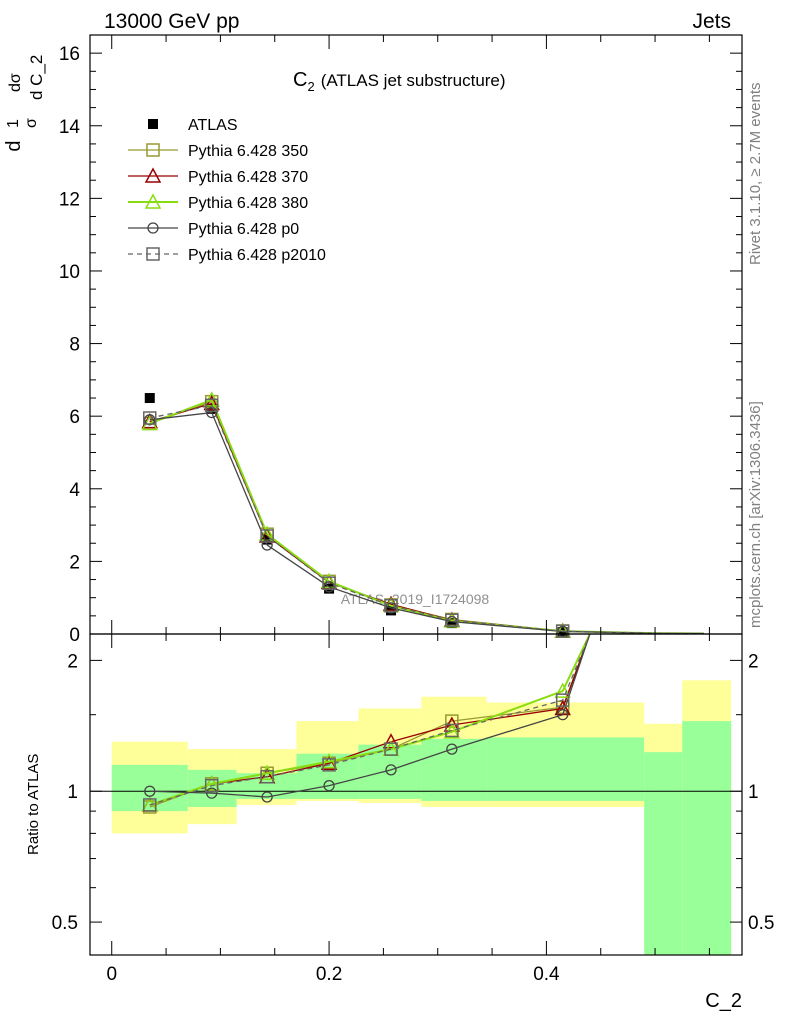 This screenshot has height=1024, width=786. I want to click on legend-label-p2010: Pythia 6.428 p2010, so click(257, 255).